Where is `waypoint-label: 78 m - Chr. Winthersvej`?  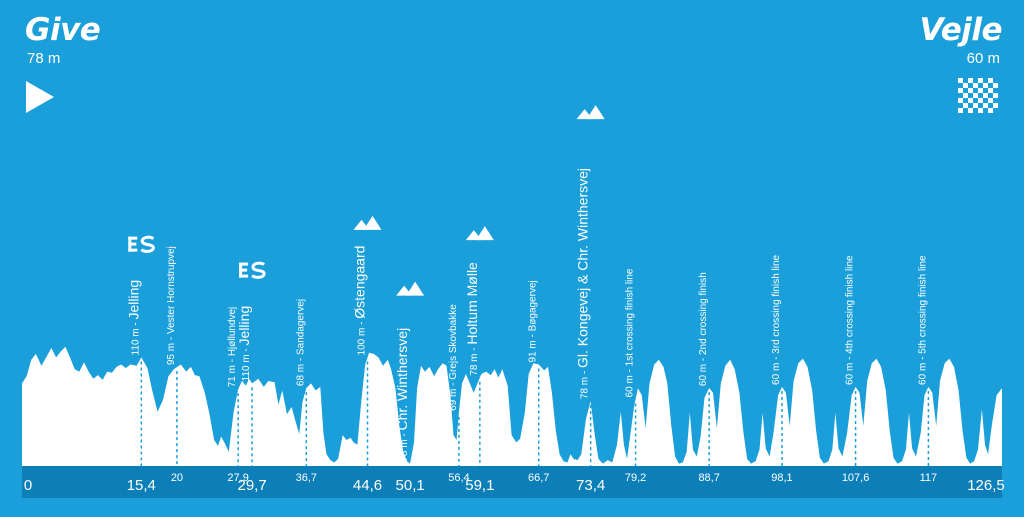
waypoint-label: 78 m - Chr. Winthersvej is located at coordinates (402, 395).